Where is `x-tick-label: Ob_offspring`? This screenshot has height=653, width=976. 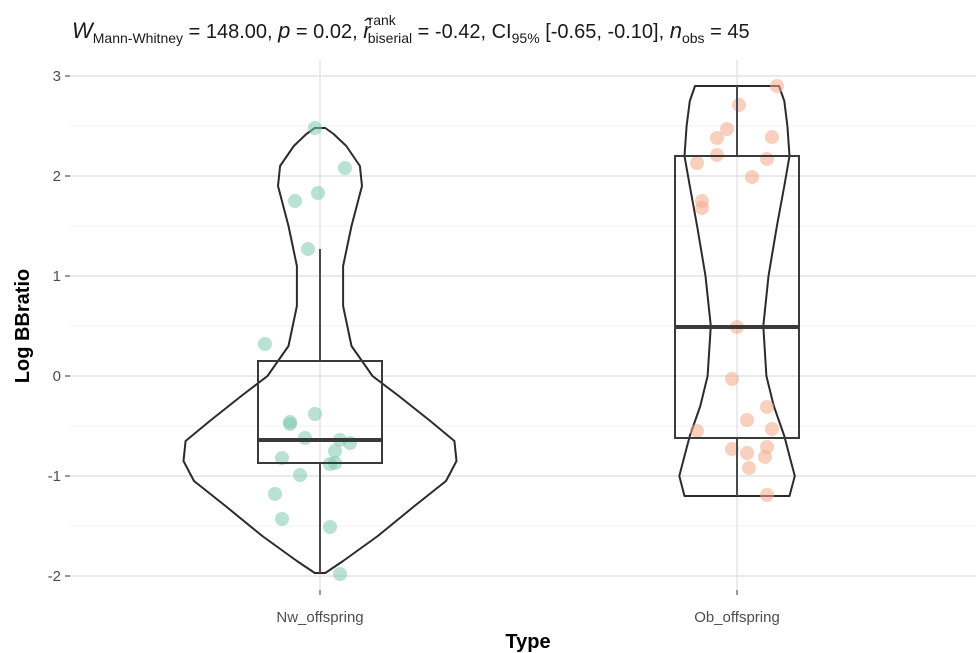 x-tick-label: Ob_offspring is located at coordinates (737, 617).